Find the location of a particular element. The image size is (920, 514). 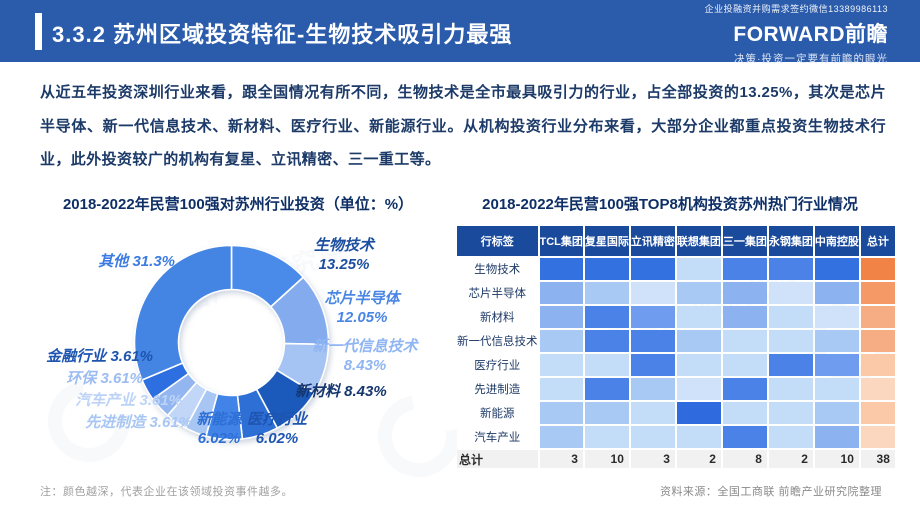

color-legend-note: 注：颜色越深，代表企业在该领域投资事件越多。 is located at coordinates (166, 492).